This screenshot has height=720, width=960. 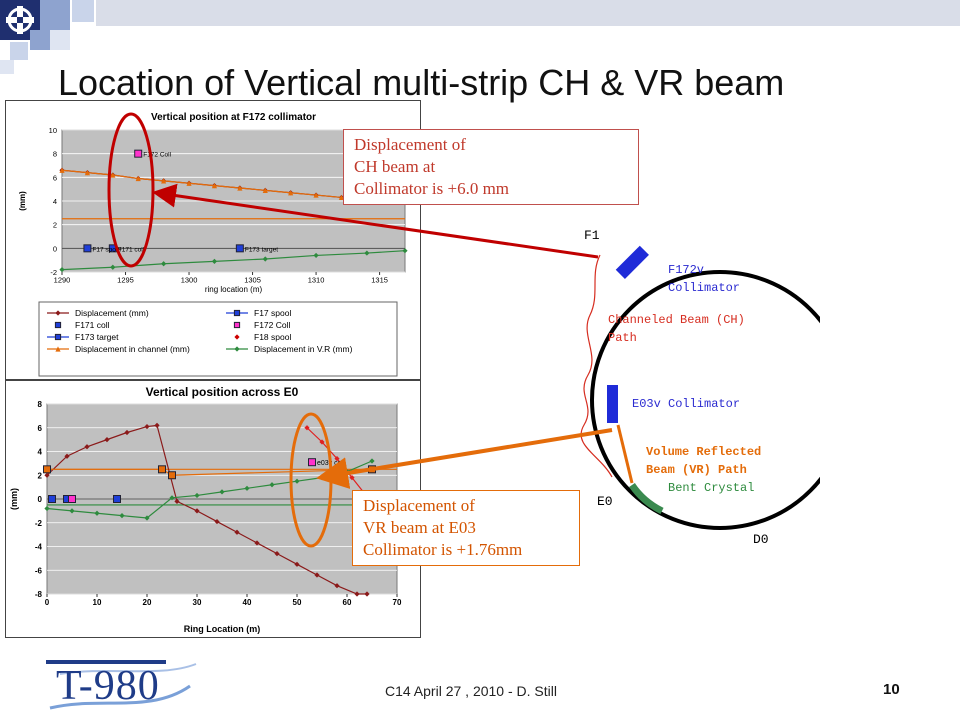 What do you see at coordinates (157, 155) in the screenshot?
I see `point-label: F172 Coll` at bounding box center [157, 155].